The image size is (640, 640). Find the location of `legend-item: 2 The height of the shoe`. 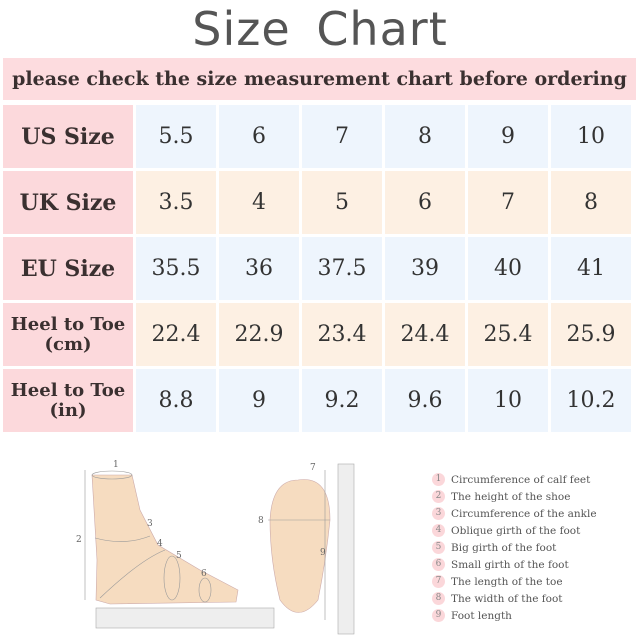

legend-item: 2 The height of the shoe is located at coordinates (514, 496).